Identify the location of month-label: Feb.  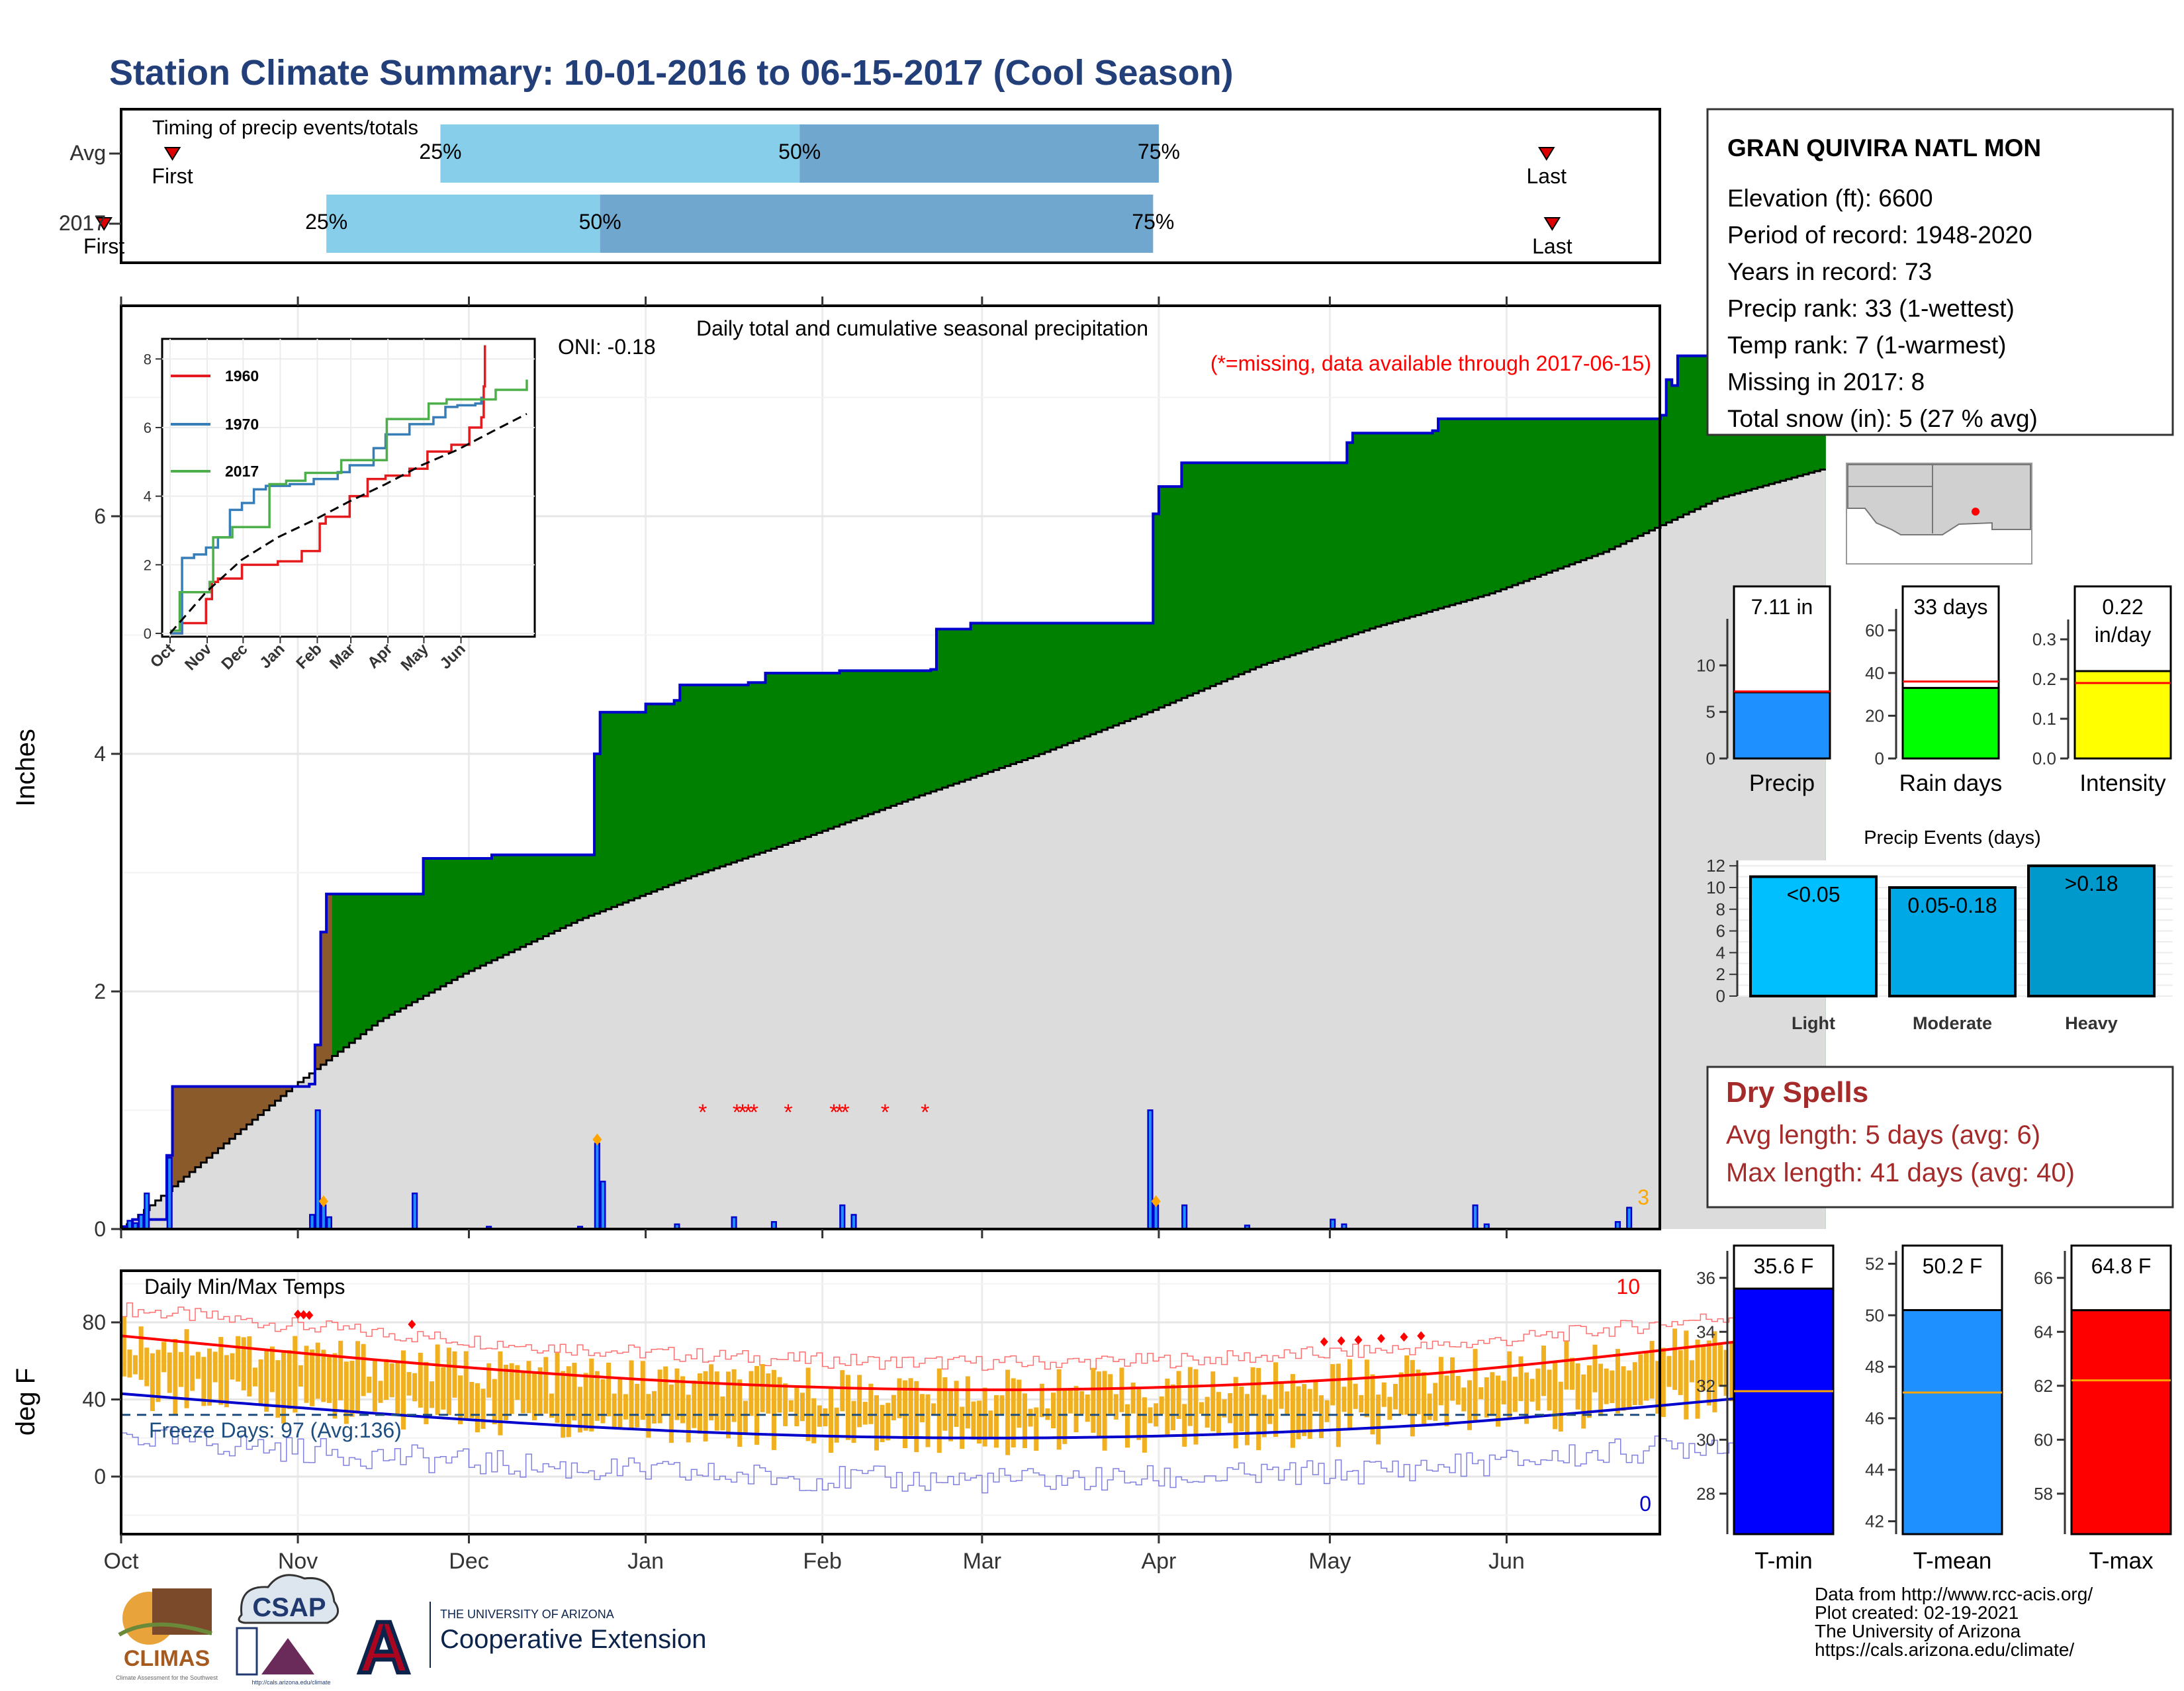
(822, 1561).